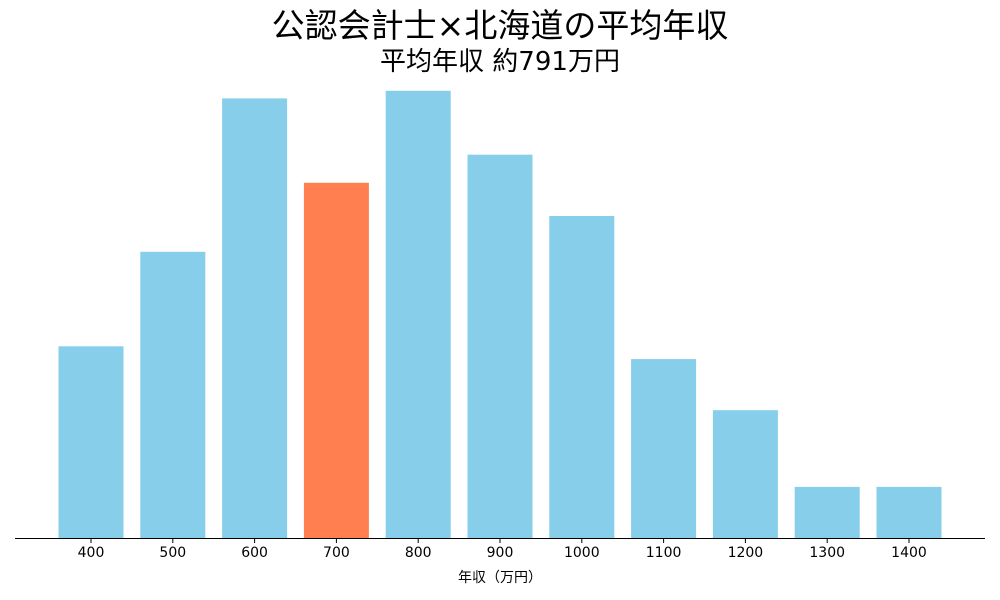 This screenshot has width=1000, height=600. I want to click on x-tick-label-900: 900, so click(500, 553).